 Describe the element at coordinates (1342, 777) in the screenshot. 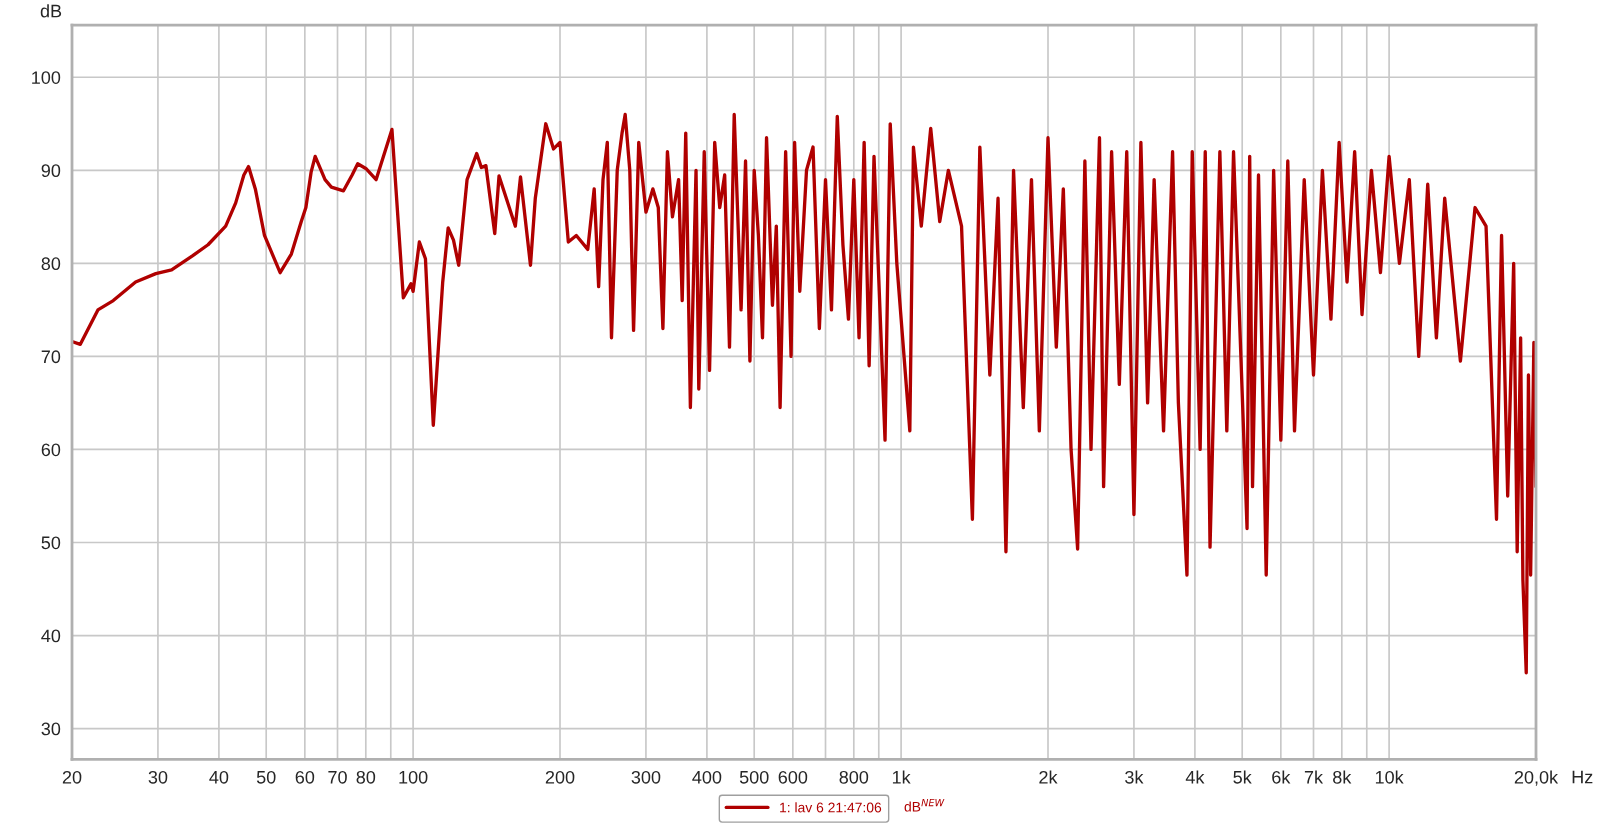

I see `x-tick-label: 8k` at that location.